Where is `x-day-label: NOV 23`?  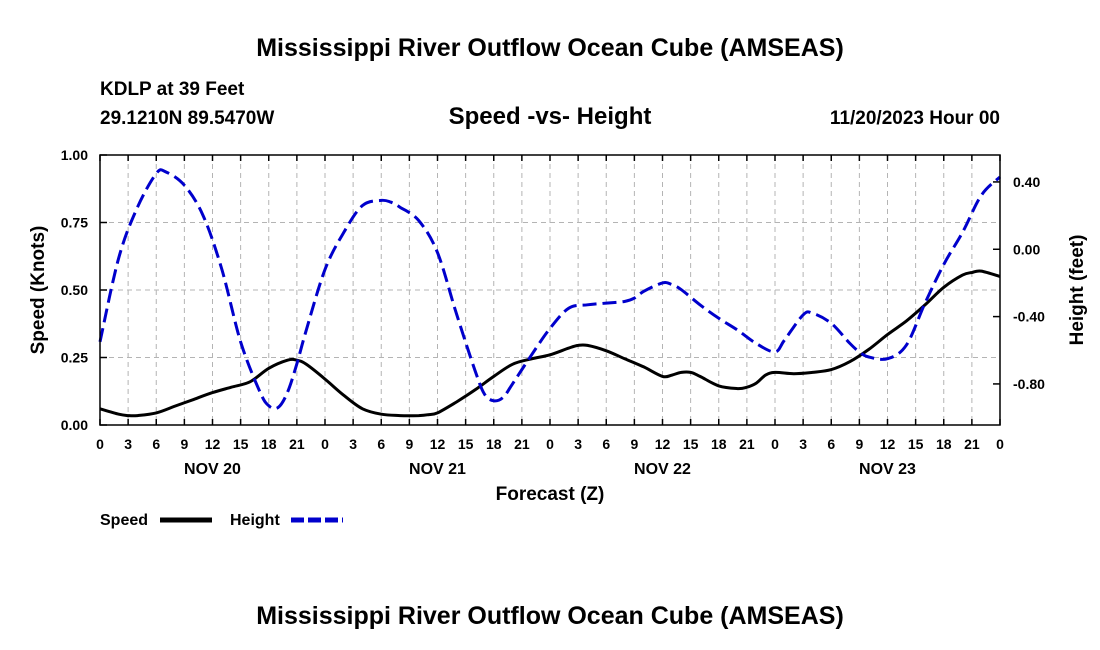 x-day-label: NOV 23 is located at coordinates (887, 469).